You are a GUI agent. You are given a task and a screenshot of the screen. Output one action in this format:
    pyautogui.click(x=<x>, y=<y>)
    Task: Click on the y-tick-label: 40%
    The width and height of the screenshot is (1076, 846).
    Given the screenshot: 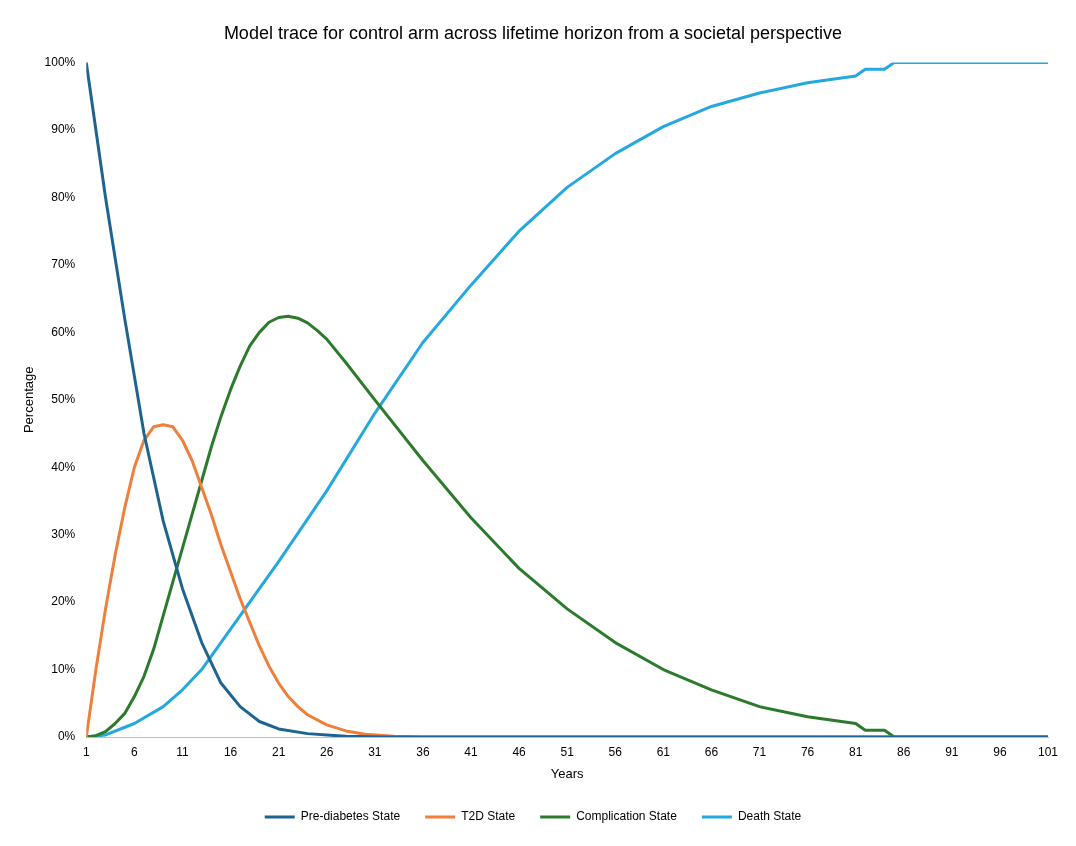 What is the action you would take?
    pyautogui.click(x=63, y=466)
    